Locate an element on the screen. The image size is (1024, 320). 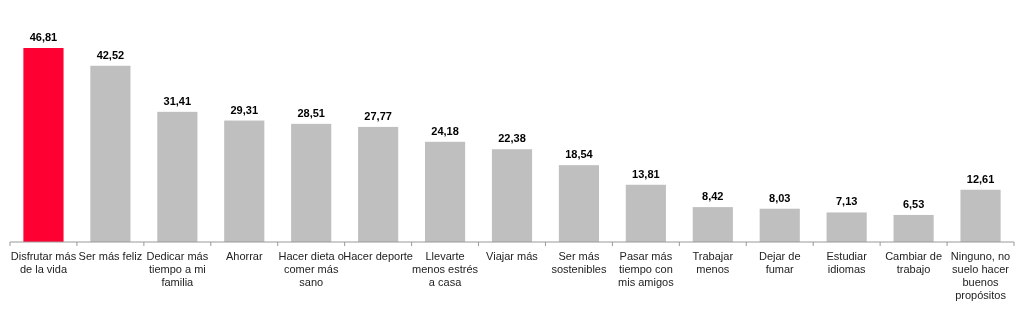
data-label: 28,51 is located at coordinates (311, 112).